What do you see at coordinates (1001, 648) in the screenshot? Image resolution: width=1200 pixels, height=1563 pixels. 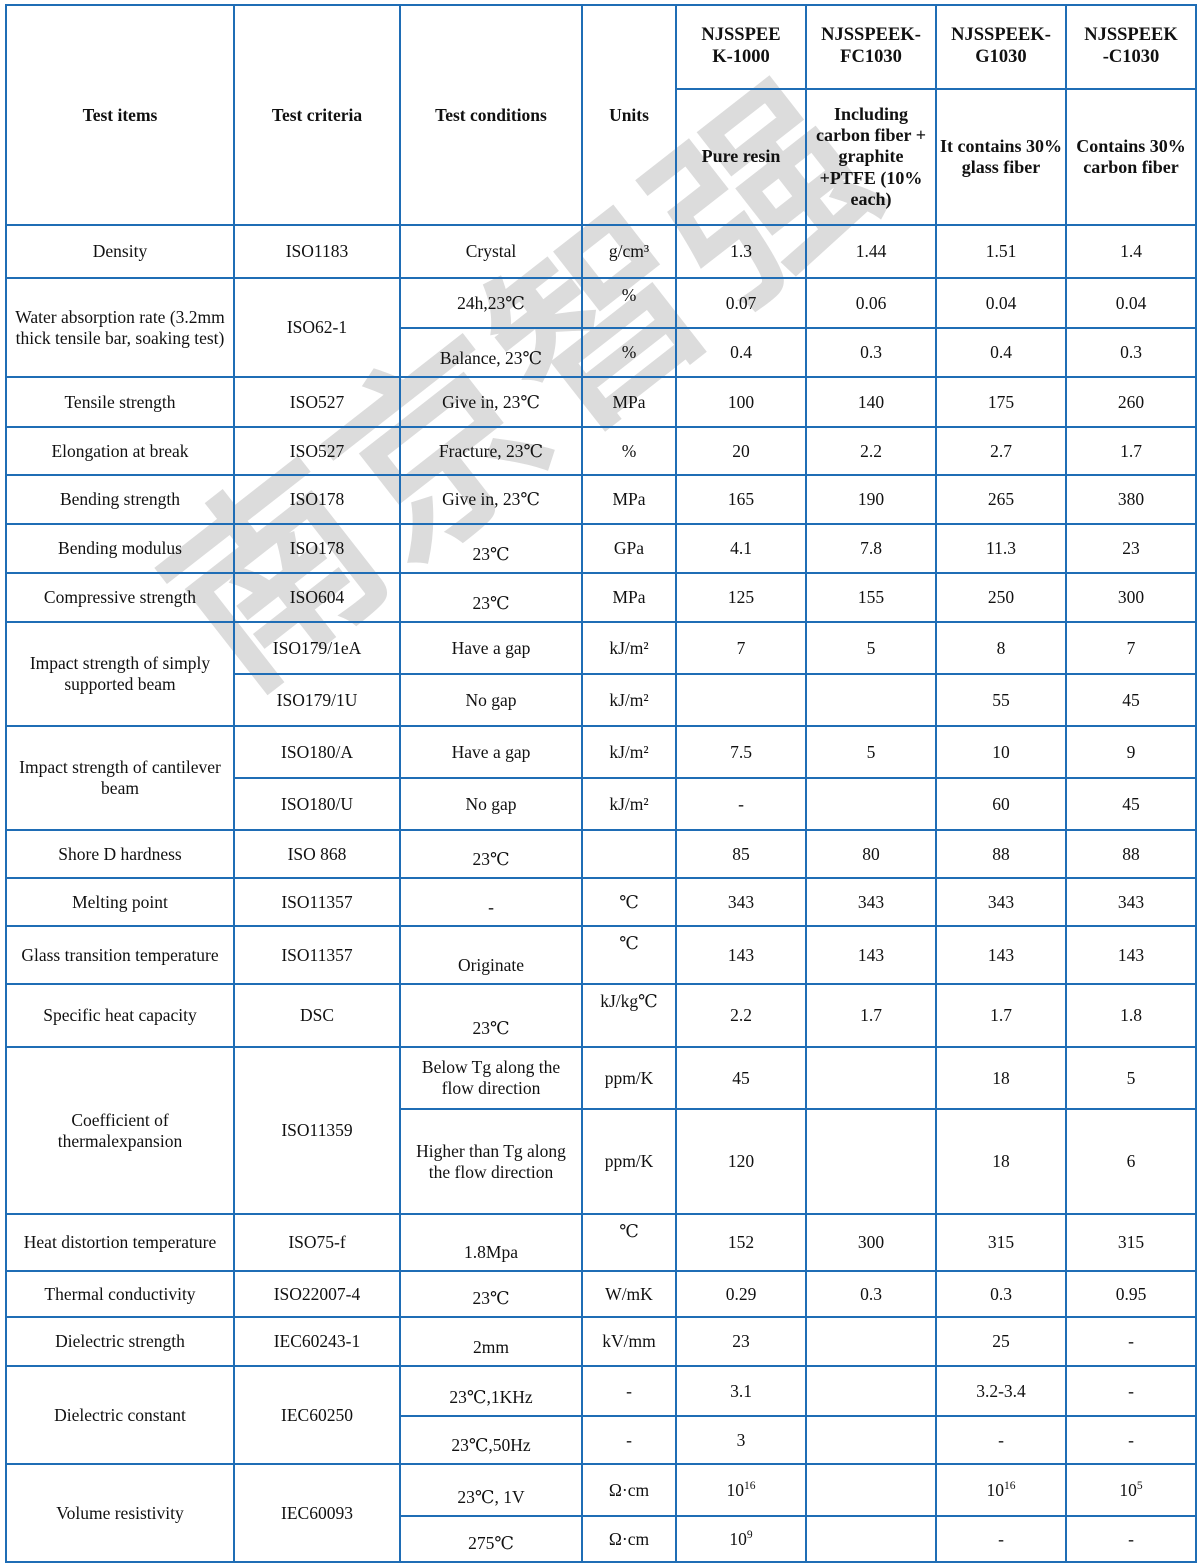 I see `cell-value-product-2: 8` at bounding box center [1001, 648].